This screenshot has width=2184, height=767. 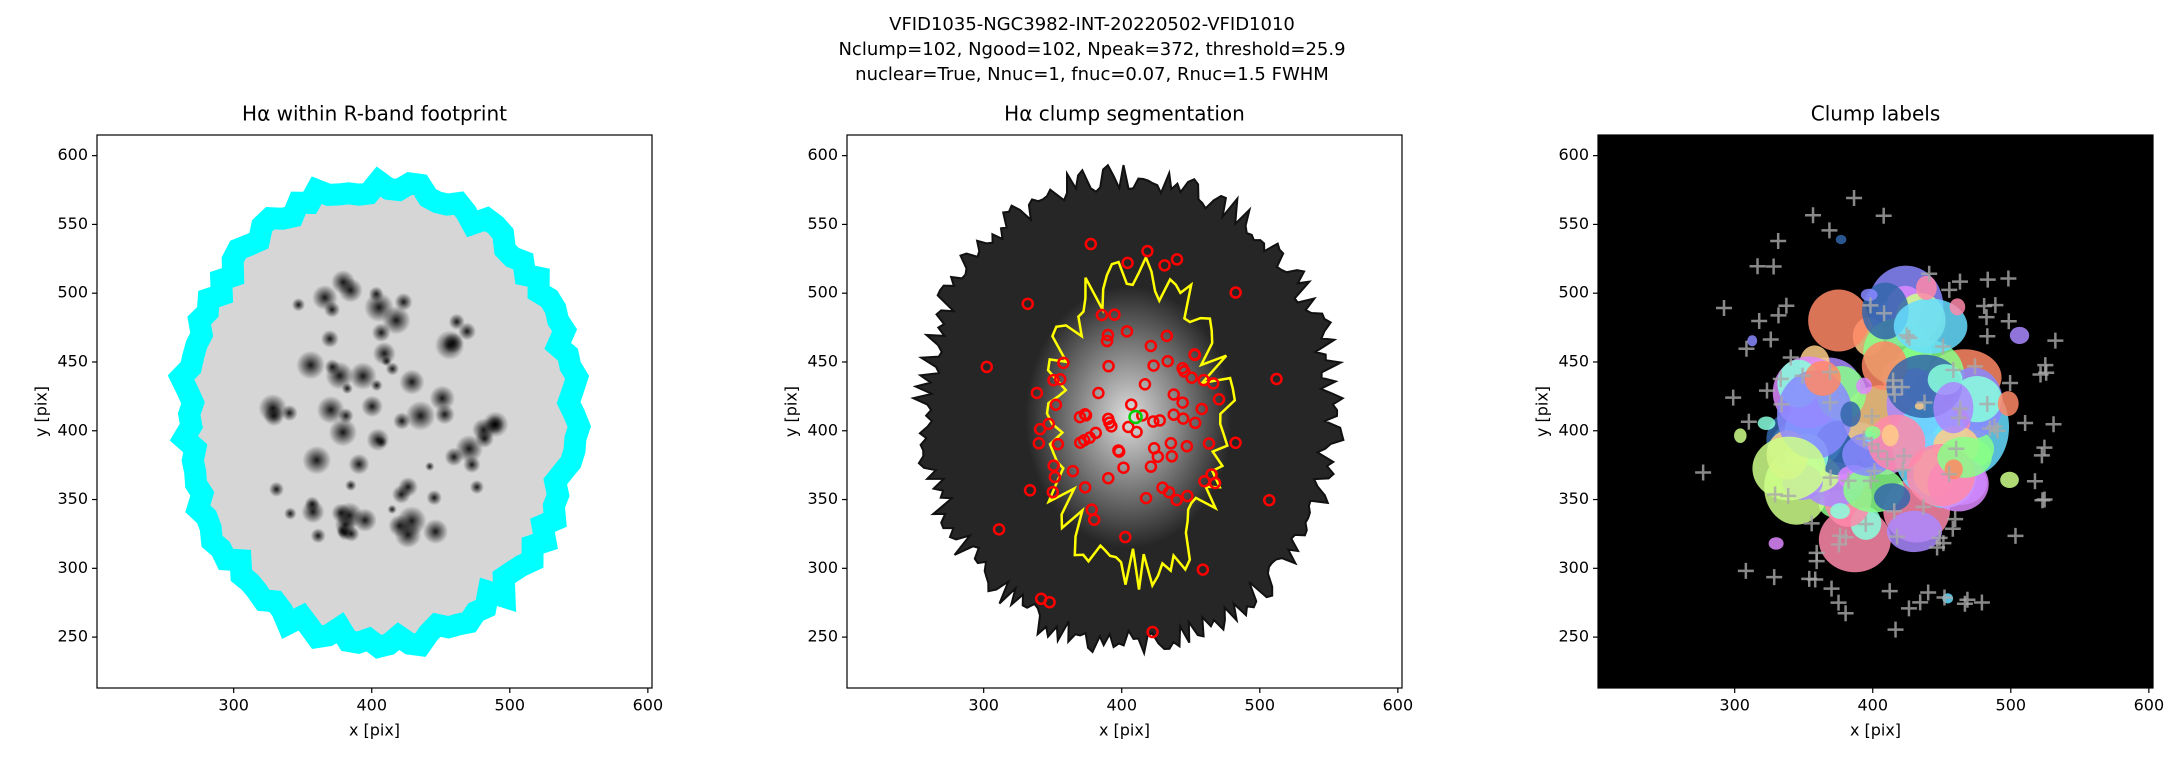 What do you see at coordinates (72, 223) in the screenshot?
I see `y-tick-label: 550` at bounding box center [72, 223].